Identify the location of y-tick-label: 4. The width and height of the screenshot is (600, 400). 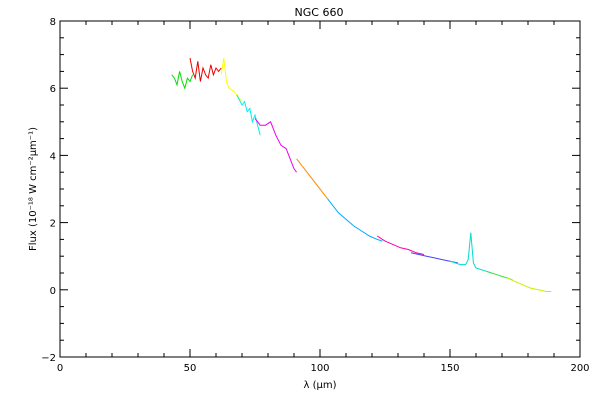
(53, 156).